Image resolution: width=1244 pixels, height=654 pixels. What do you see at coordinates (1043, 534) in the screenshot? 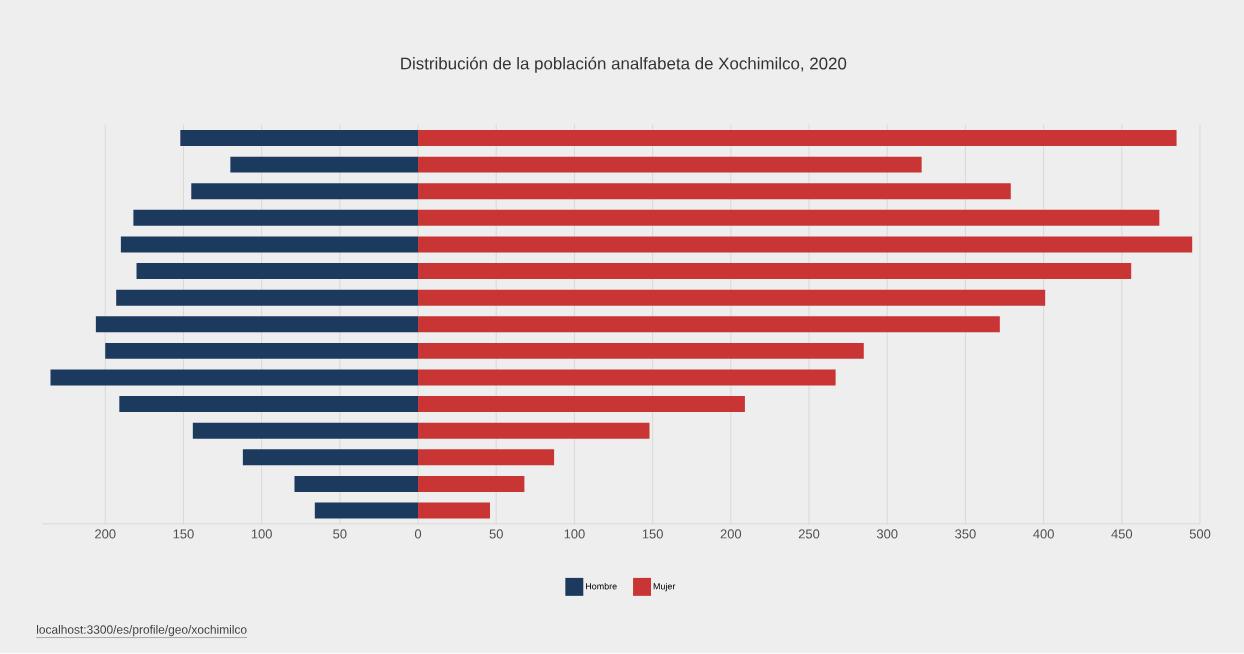
I see `x-tick-label: 400` at bounding box center [1043, 534].